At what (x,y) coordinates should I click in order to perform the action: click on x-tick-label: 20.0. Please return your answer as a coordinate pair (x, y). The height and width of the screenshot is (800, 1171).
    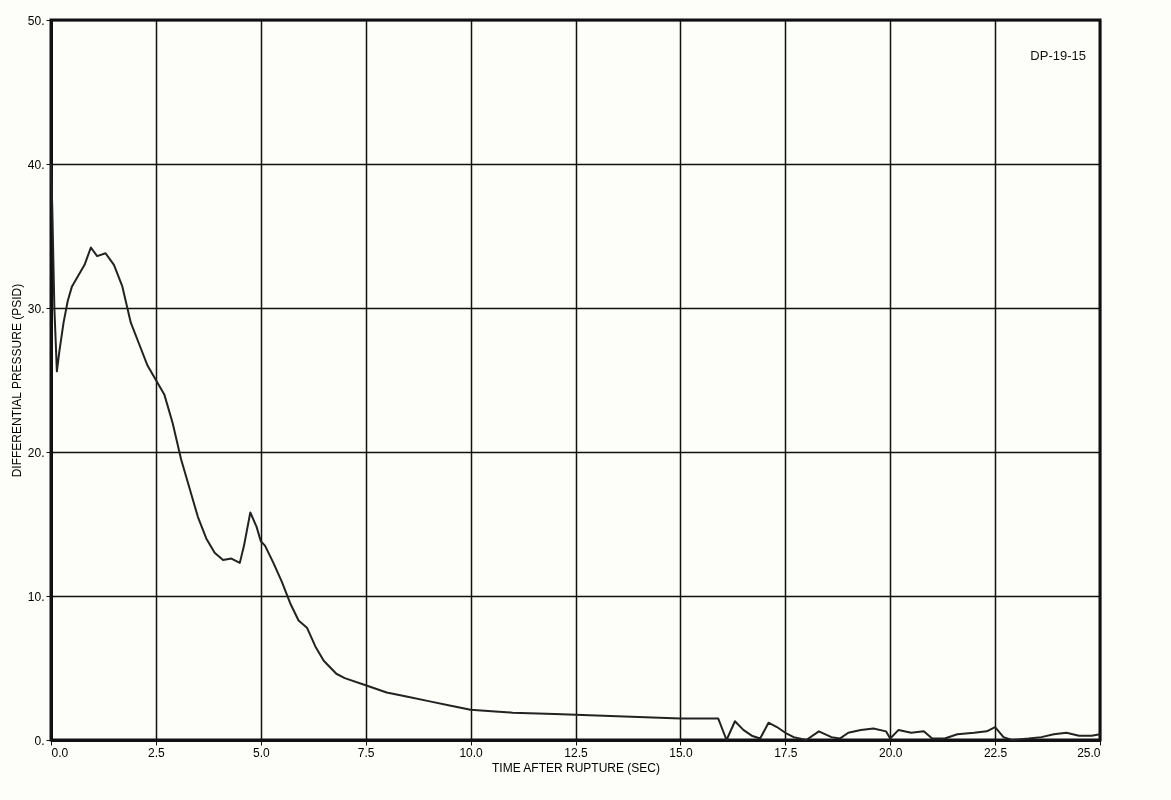
    Looking at the image, I should click on (891, 752).